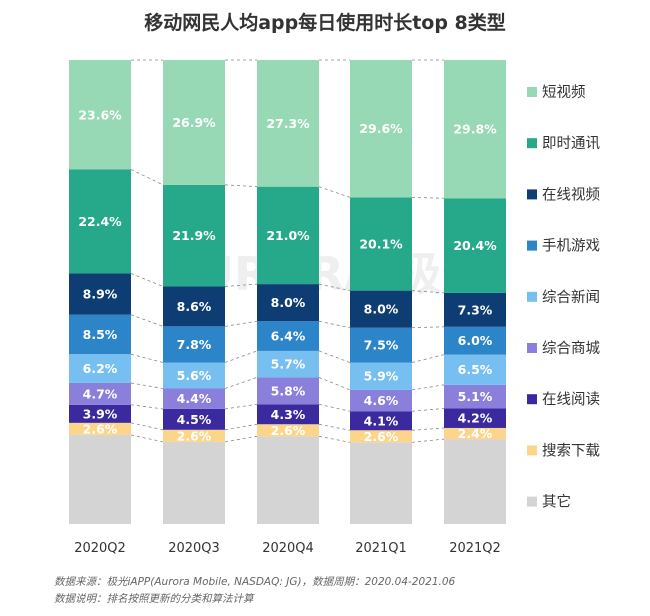 This screenshot has height=616, width=650. I want to click on data-label: 4.1%, so click(381, 420).